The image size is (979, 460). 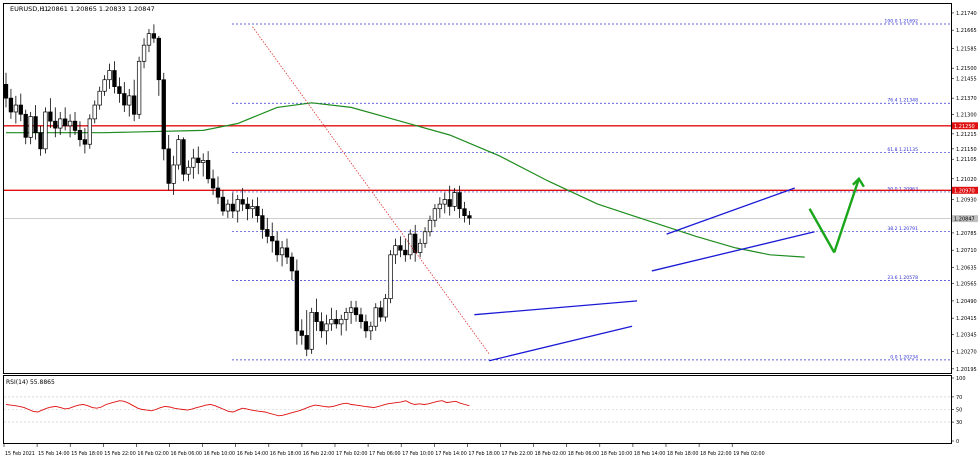 I want to click on price-tick-label: 1.21020, so click(x=966, y=180).